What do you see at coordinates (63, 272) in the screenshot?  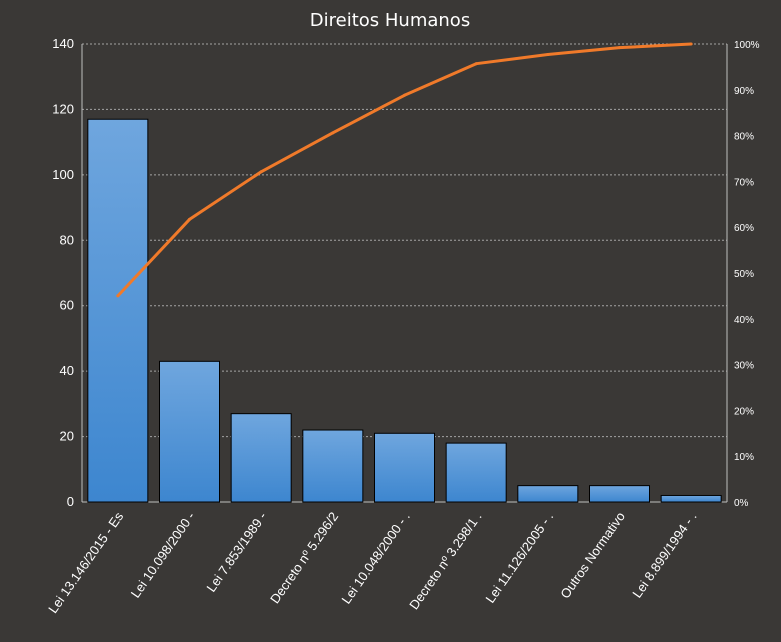 I see `left-axis: 0 20 40 60 80 100 120 140` at bounding box center [63, 272].